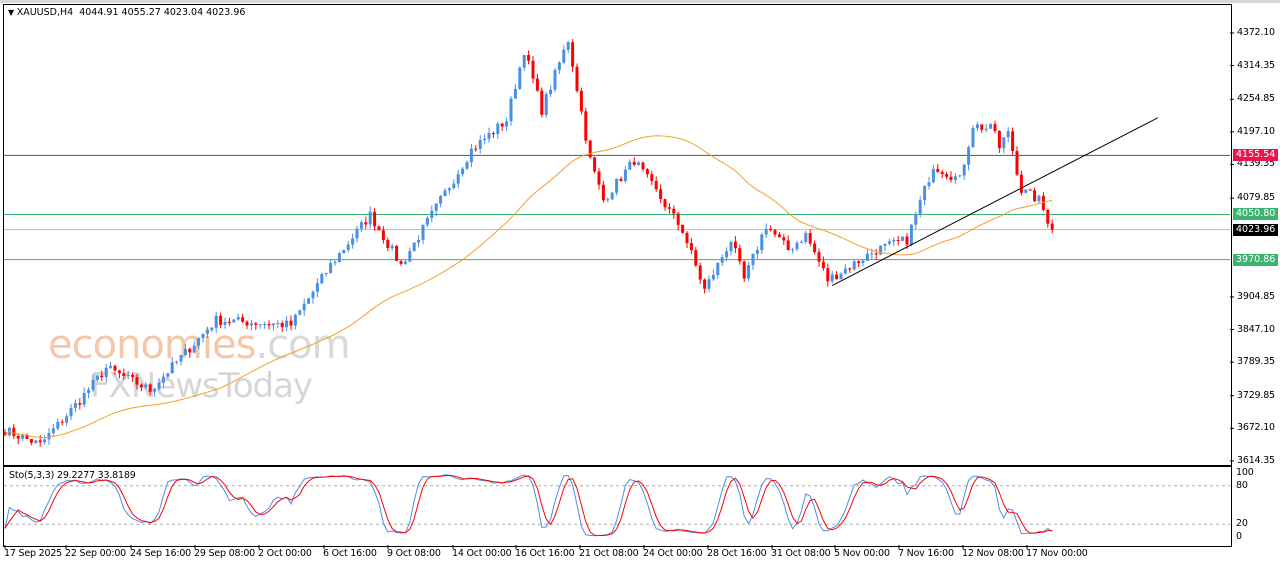  What do you see at coordinates (33, 553) in the screenshot?
I see `x-tick-label: 17 Sep 2025` at bounding box center [33, 553].